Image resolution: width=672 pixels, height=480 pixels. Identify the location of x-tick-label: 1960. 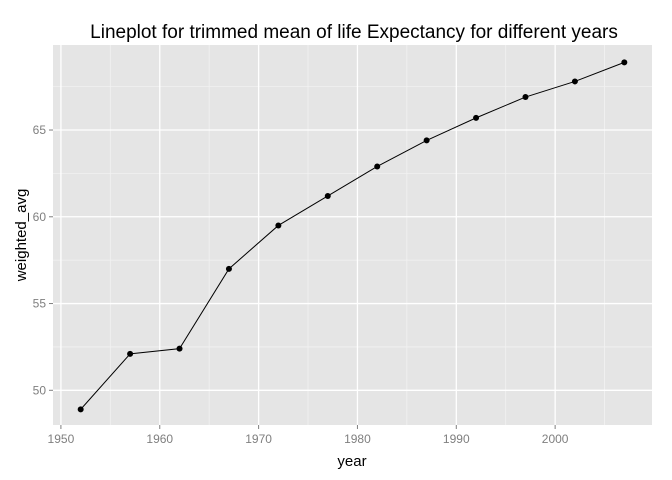
(159, 439).